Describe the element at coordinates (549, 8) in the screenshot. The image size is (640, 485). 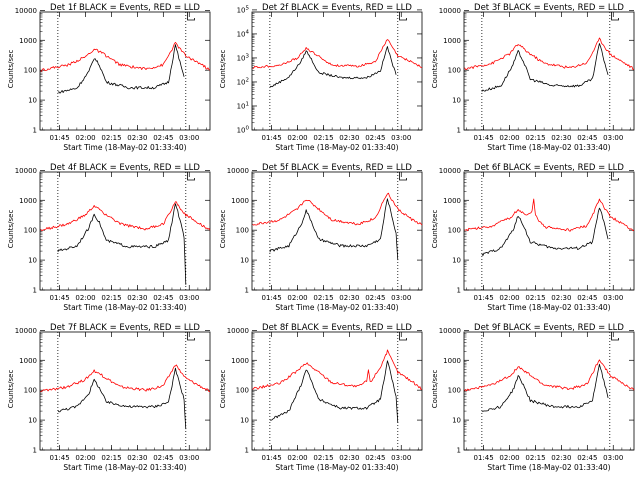
I see `panel-title: Det 3f BLACK = Events, RED = LLD` at that location.